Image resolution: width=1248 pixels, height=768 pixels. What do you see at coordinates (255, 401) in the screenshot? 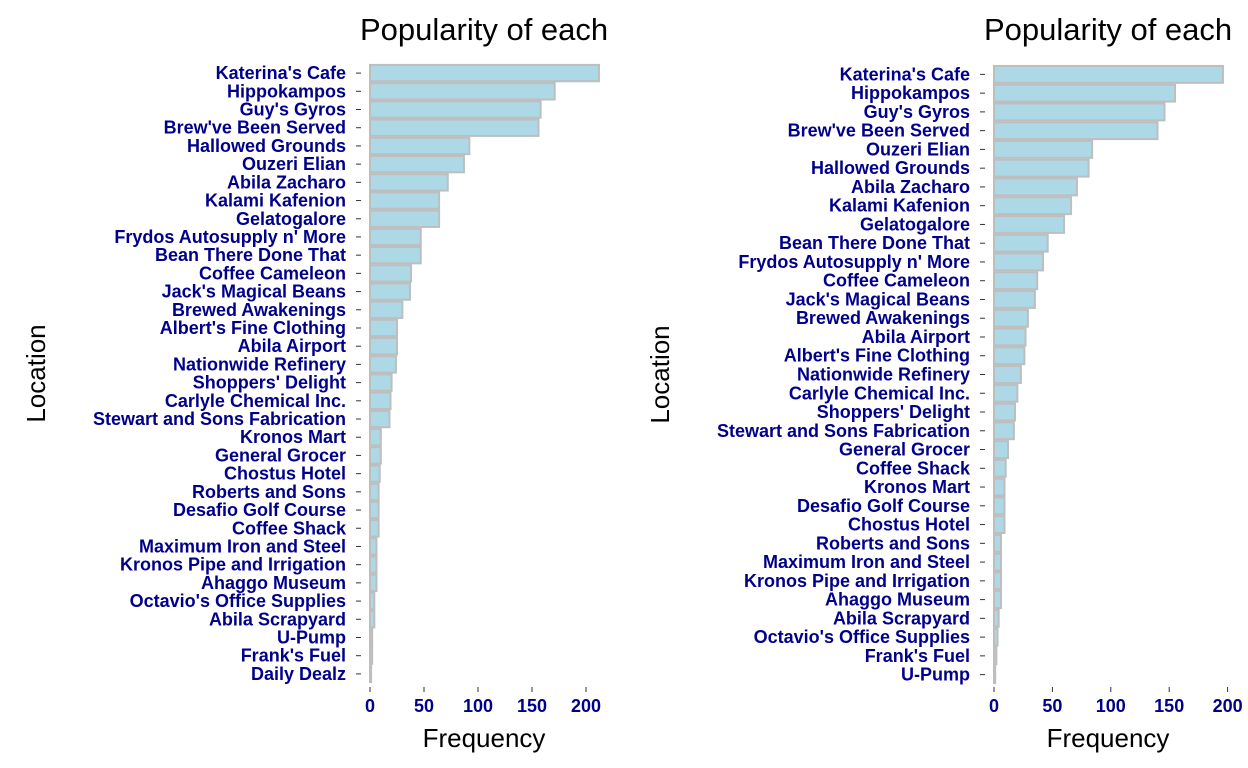
I see `y-tick-label: Carlyle Chemical Inc.` at bounding box center [255, 401].